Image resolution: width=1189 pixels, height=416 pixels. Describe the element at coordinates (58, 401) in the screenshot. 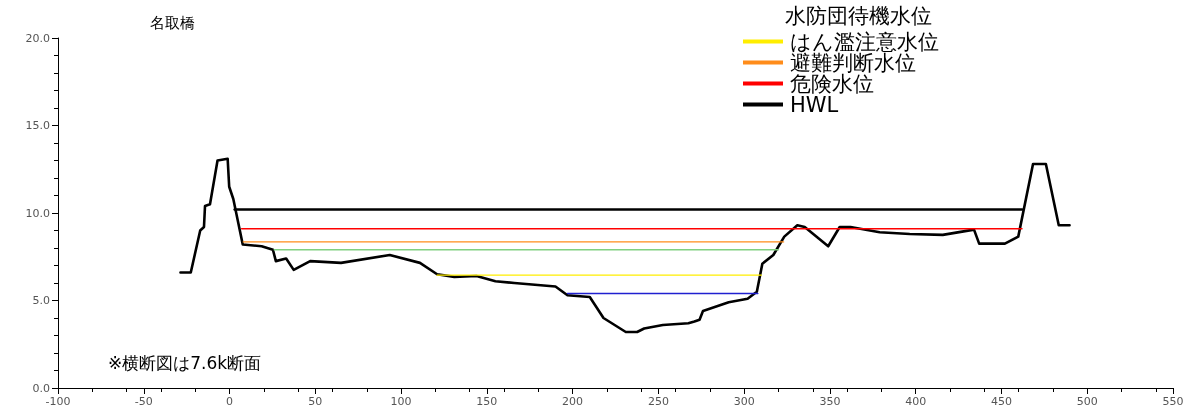

I see `x-tick-label: -100` at that location.